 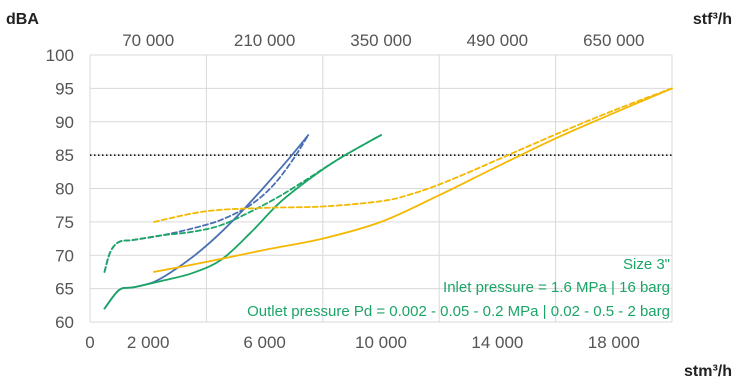 I want to click on y-tick-label: 60, so click(x=64, y=322).